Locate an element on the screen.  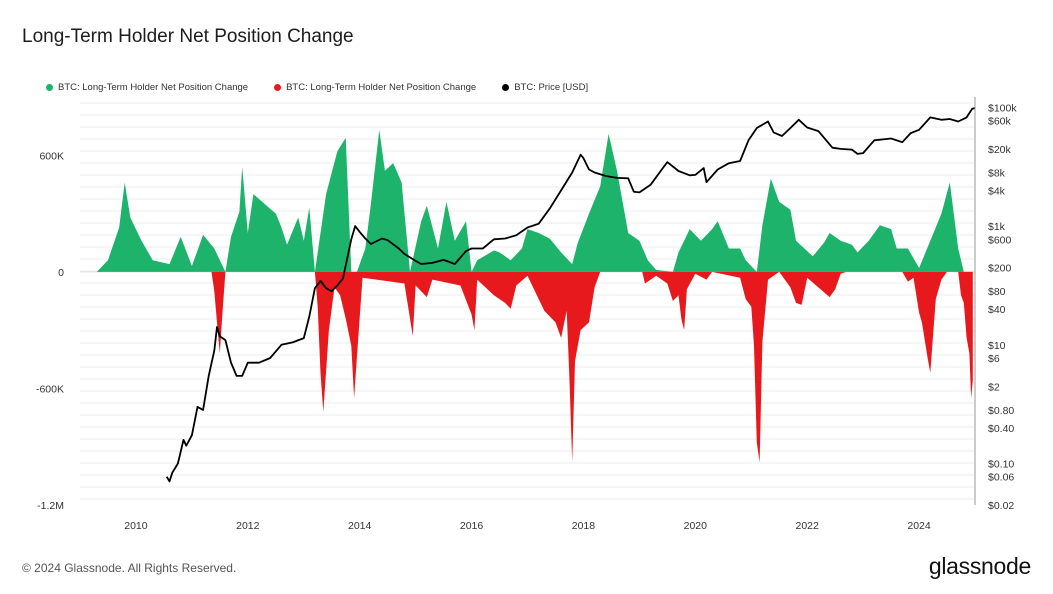
y-right-tick-label: $200 is located at coordinates (1000, 269).